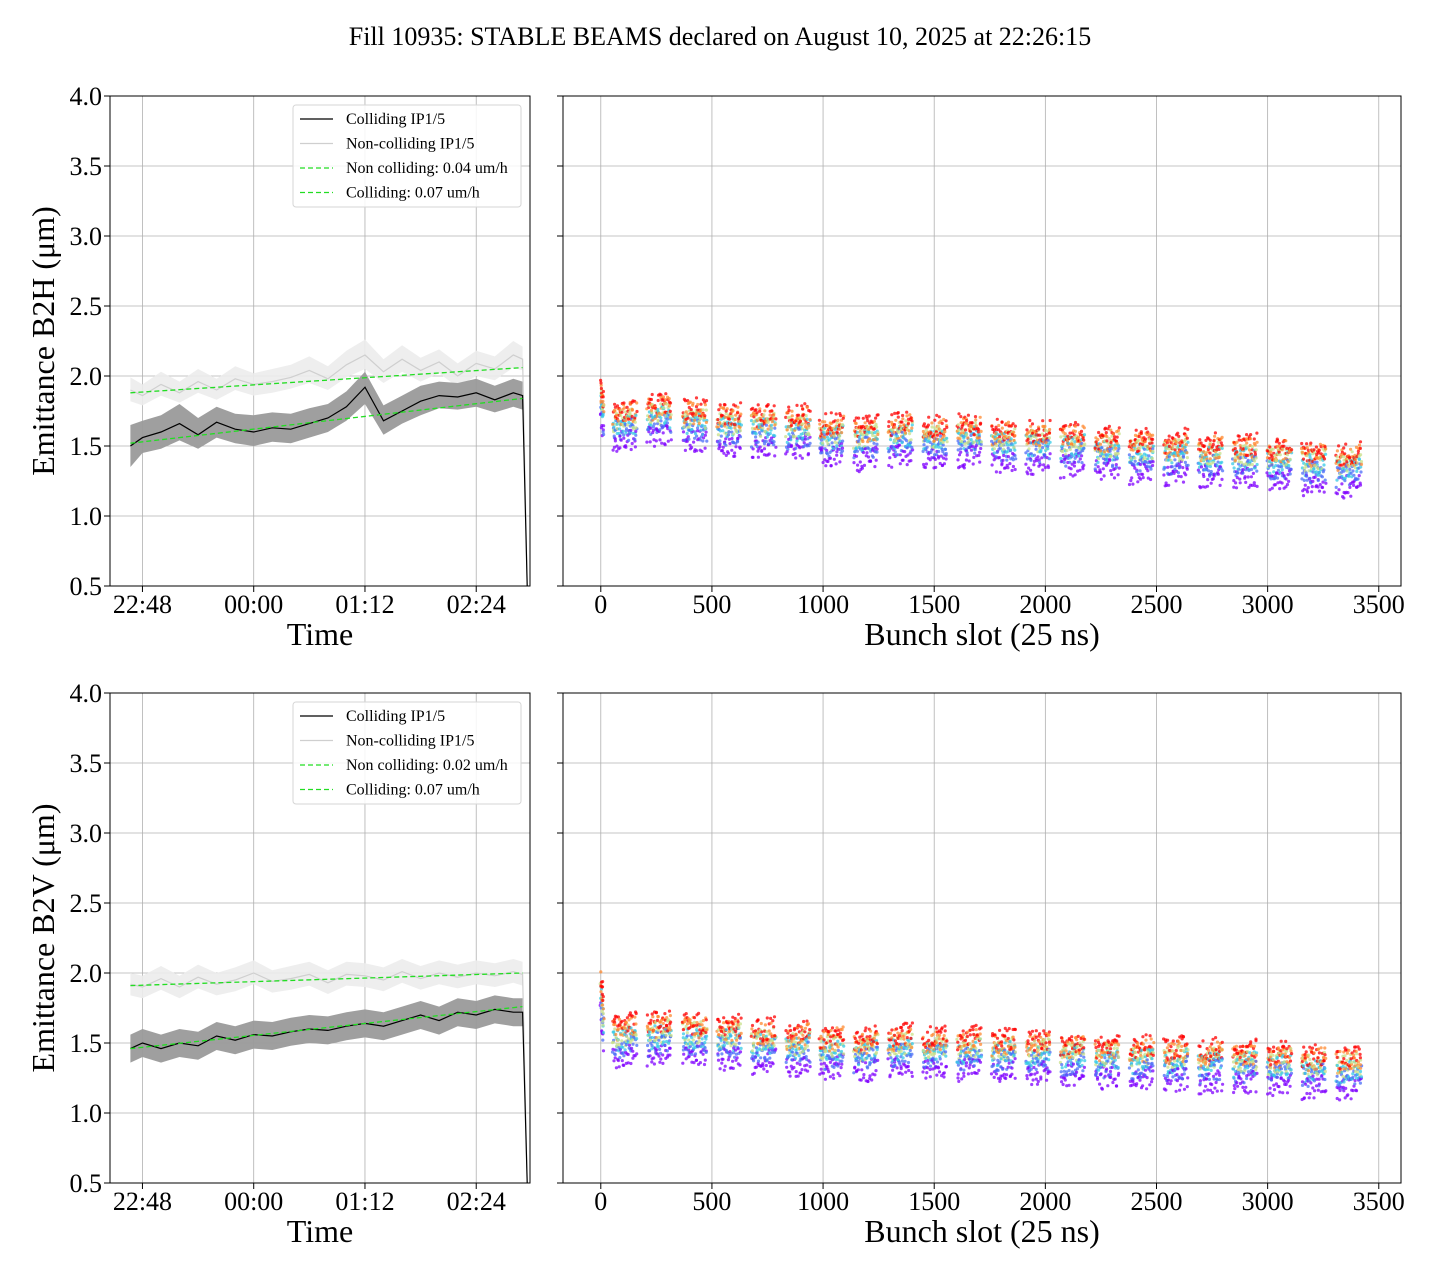 Image resolution: width=1440 pixels, height=1280 pixels. I want to click on y-tick-label: 4.0, so click(86, 96).